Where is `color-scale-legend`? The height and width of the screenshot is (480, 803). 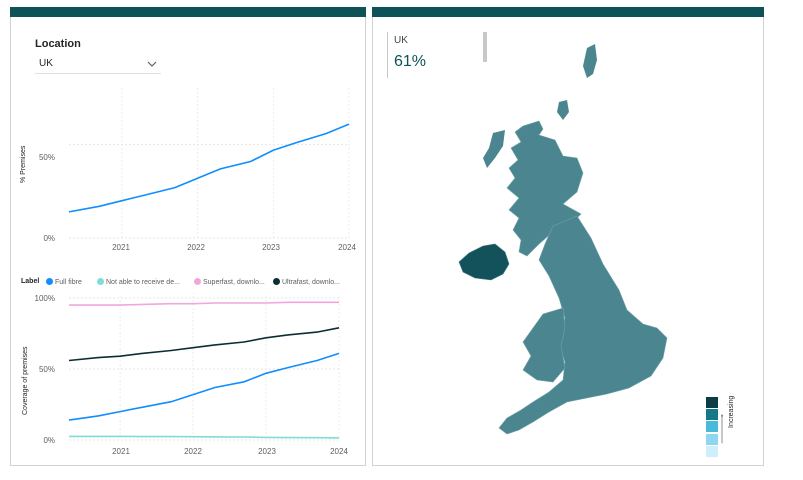 color-scale-legend is located at coordinates (713, 428).